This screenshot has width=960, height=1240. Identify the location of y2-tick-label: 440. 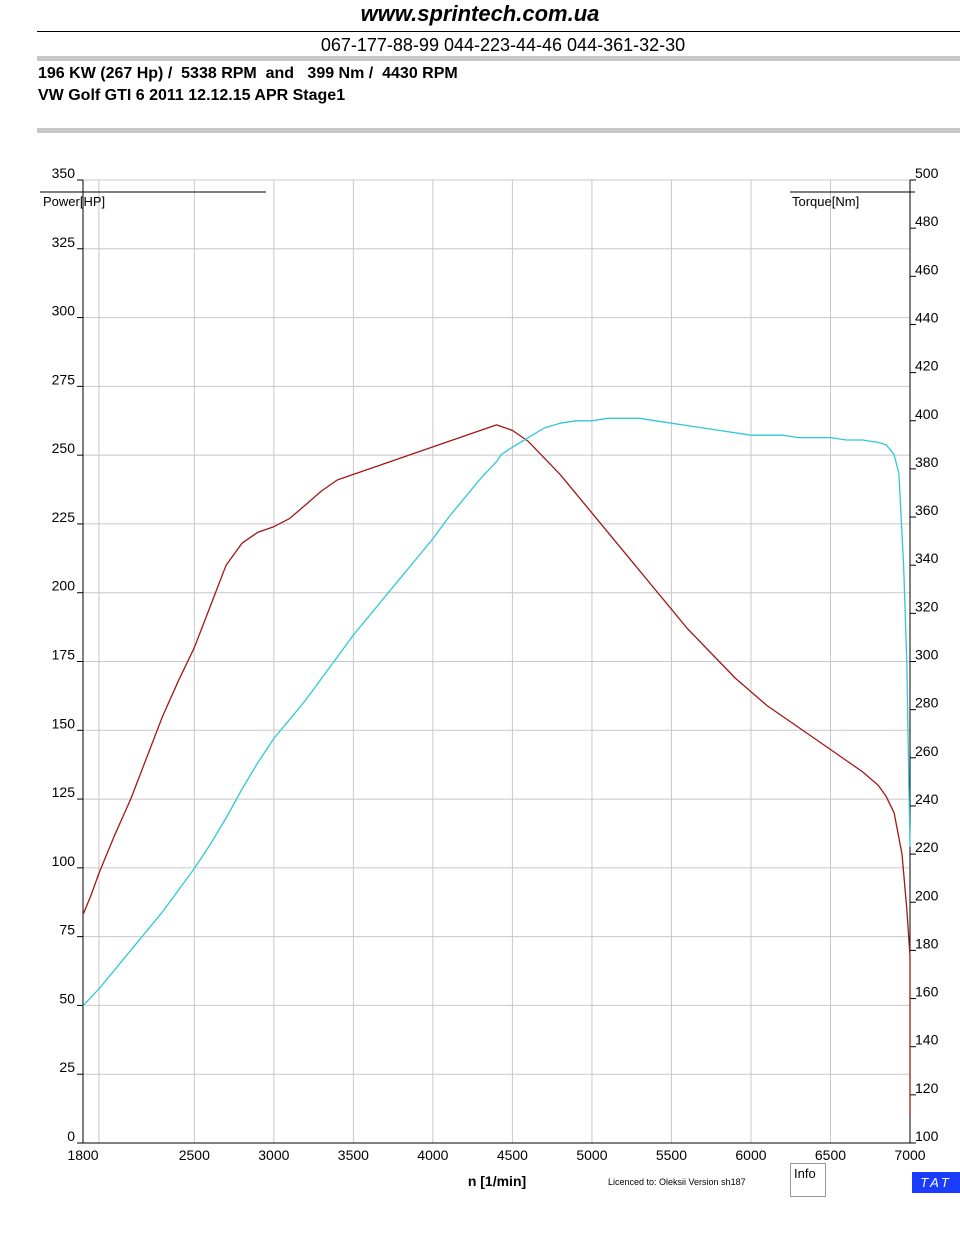
(927, 317).